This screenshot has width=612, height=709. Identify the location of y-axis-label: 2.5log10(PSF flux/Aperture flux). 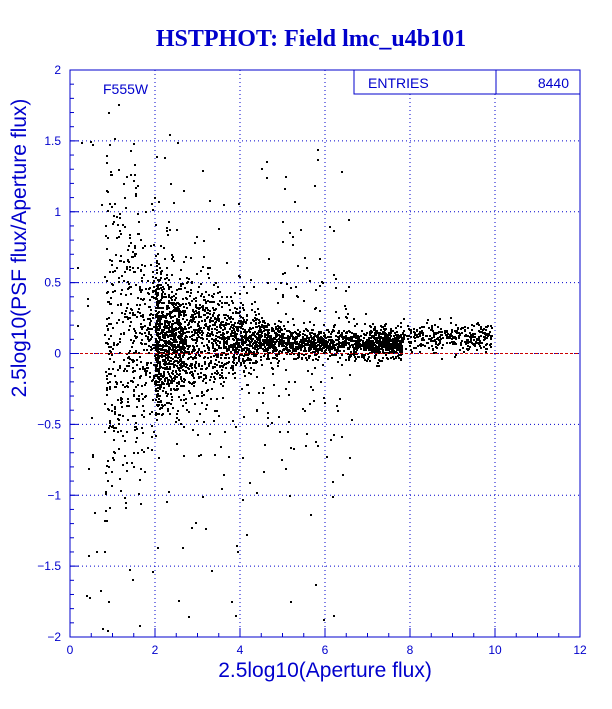
(19, 248).